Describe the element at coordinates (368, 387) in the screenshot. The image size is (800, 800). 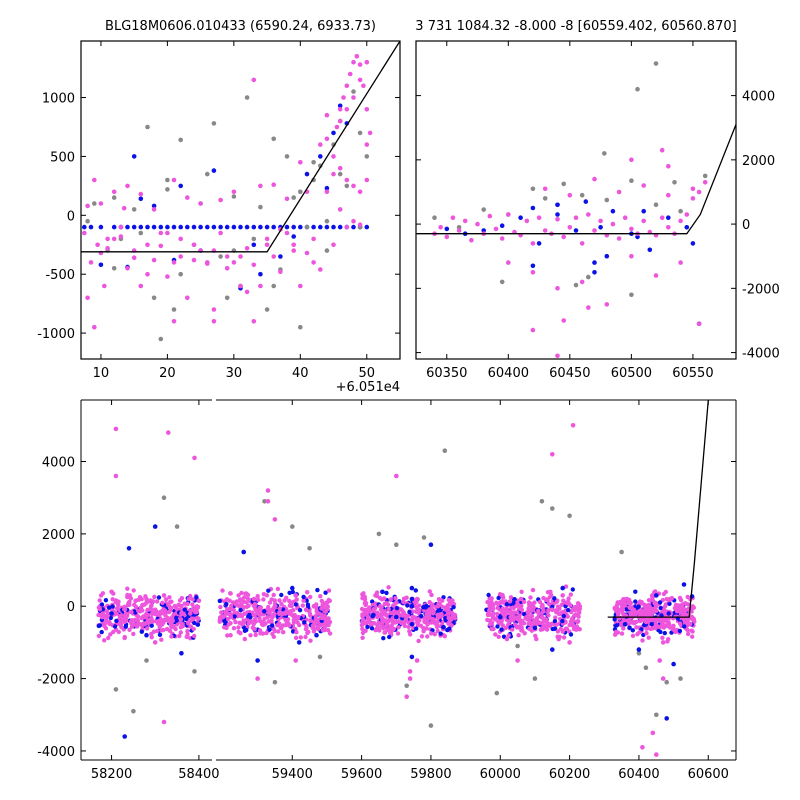
I see `x-offset-label: +6.051e4` at that location.